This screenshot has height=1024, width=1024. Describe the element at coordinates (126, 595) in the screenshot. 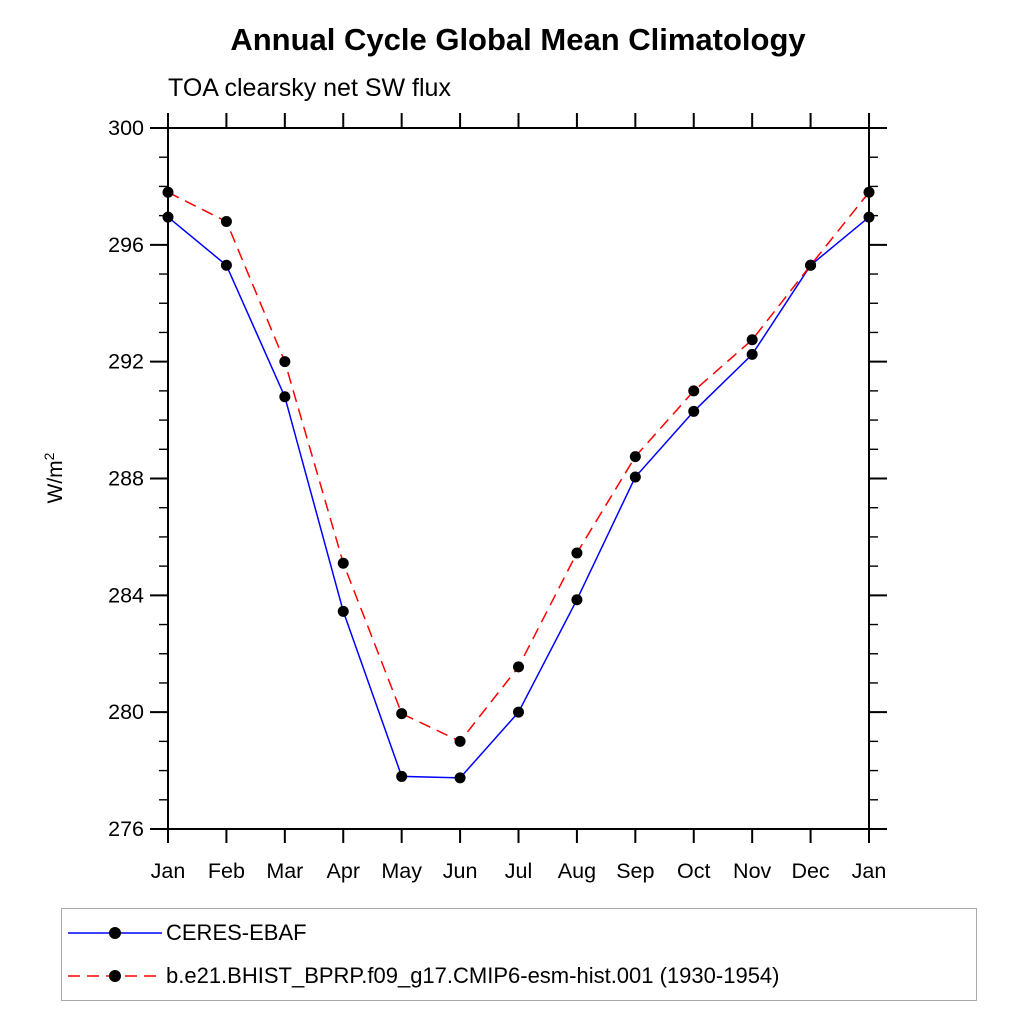

I see `y-tick-label: 284` at that location.